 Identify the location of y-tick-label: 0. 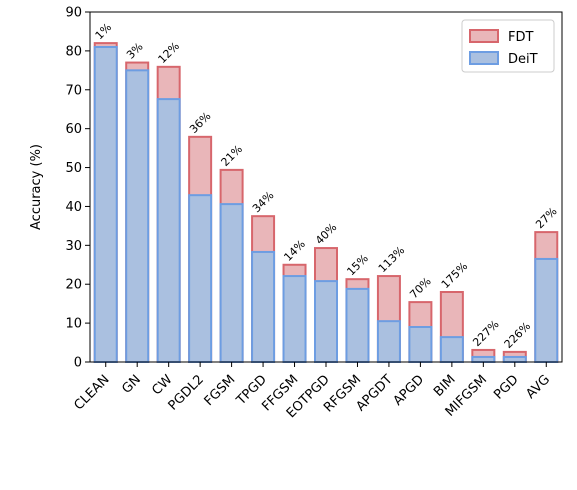
(78, 363).